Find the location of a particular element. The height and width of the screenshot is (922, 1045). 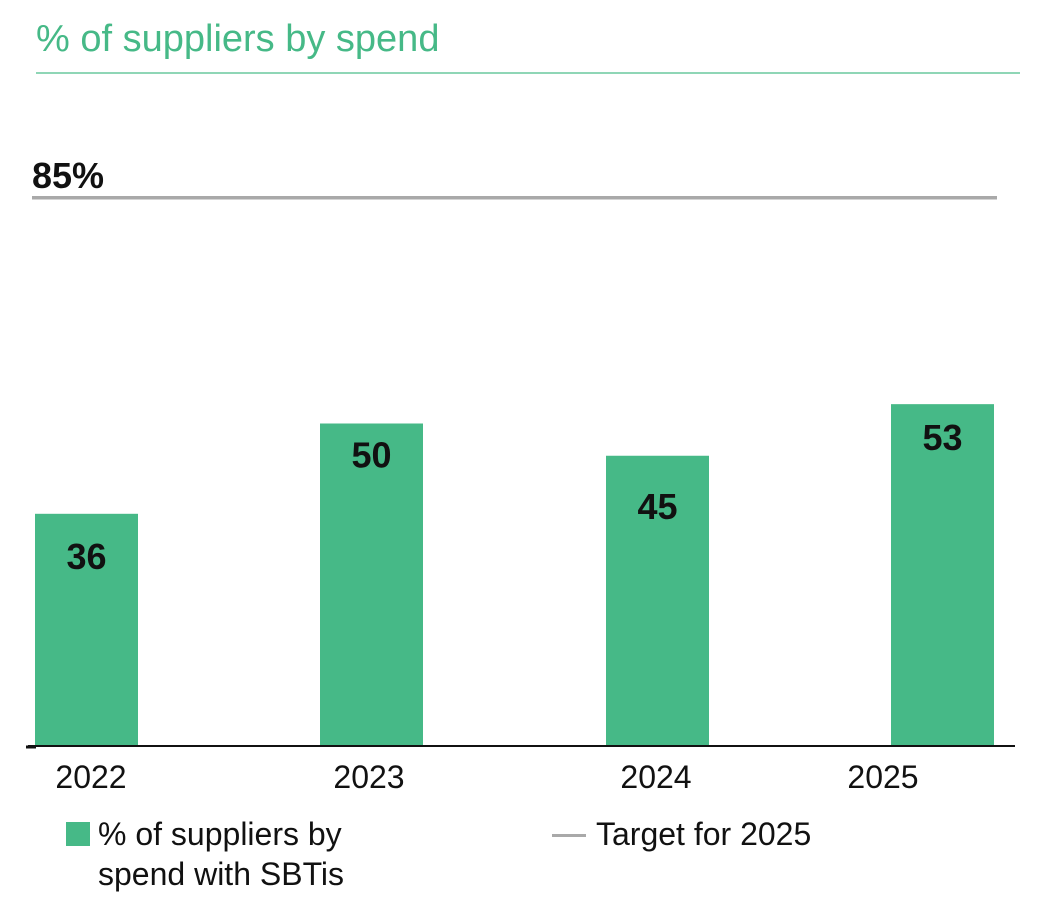

chart-title: % of suppliers by spend is located at coordinates (238, 39).